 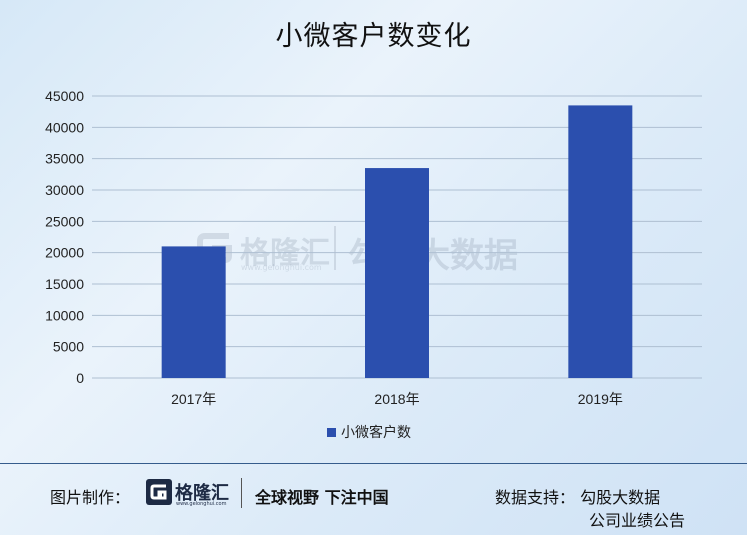 What do you see at coordinates (578, 497) in the screenshot?
I see `footer-source: 数据支持： 勾股大数据` at bounding box center [578, 497].